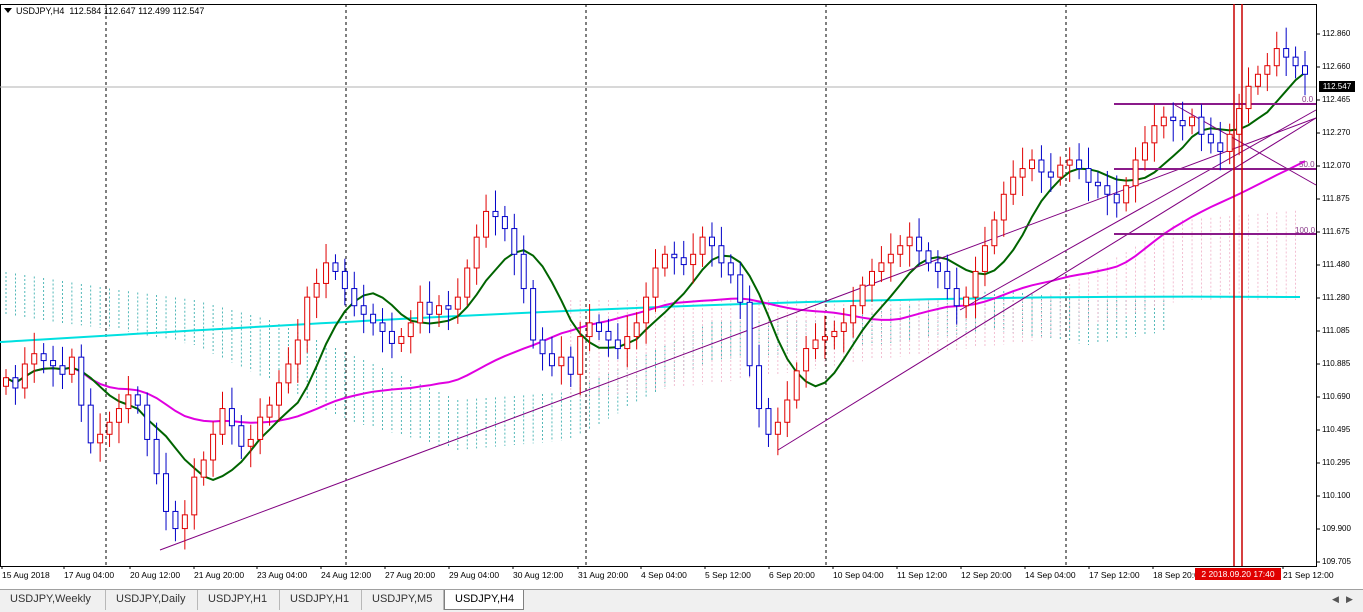  I want to click on price-tick-label: 112.070, so click(1336, 165).